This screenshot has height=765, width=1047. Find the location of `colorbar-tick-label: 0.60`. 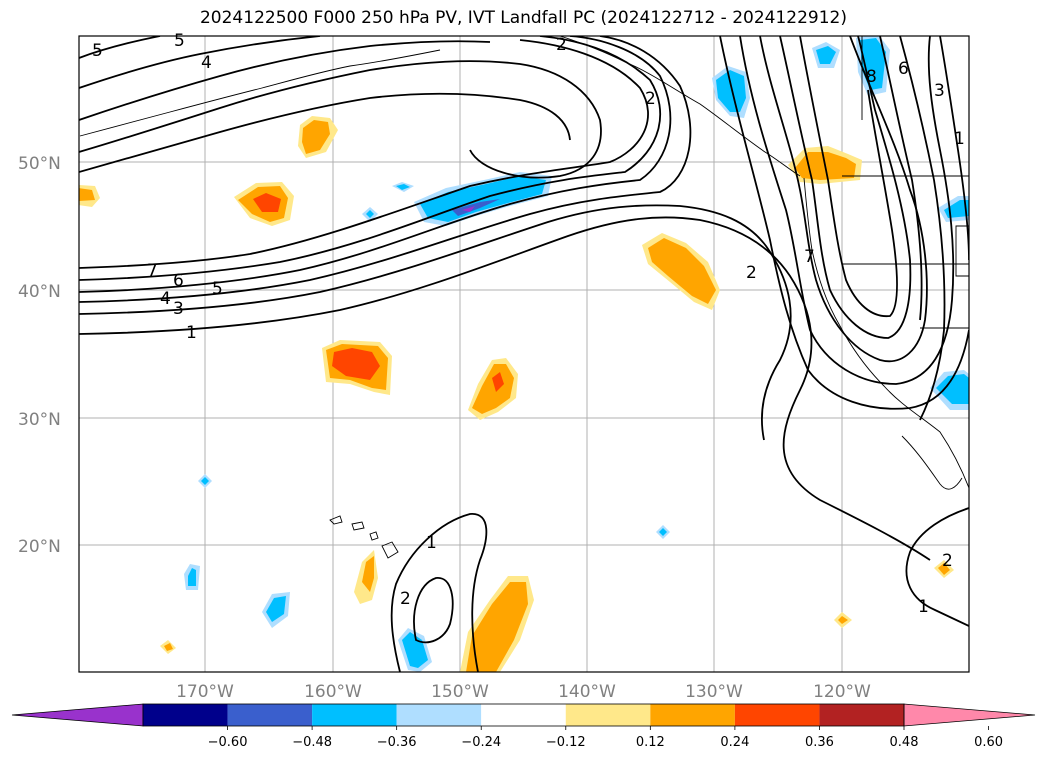

colorbar-tick-label: 0.60 is located at coordinates (988, 742).